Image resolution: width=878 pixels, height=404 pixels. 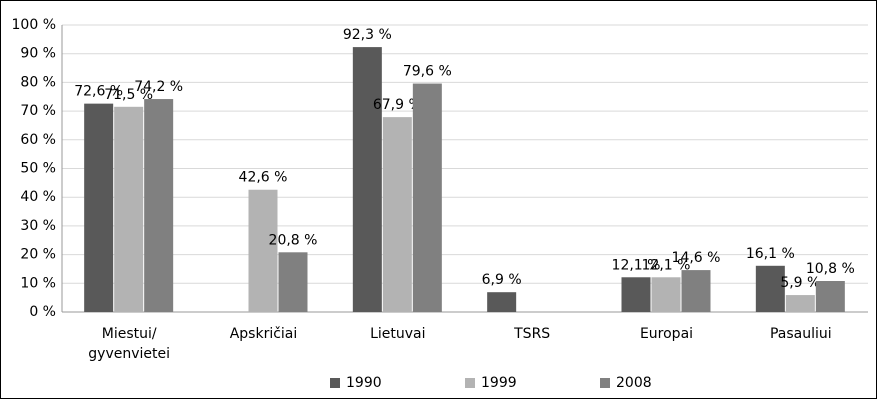 What do you see at coordinates (427, 72) in the screenshot?
I see `value-label: 79,6 %` at bounding box center [427, 72].